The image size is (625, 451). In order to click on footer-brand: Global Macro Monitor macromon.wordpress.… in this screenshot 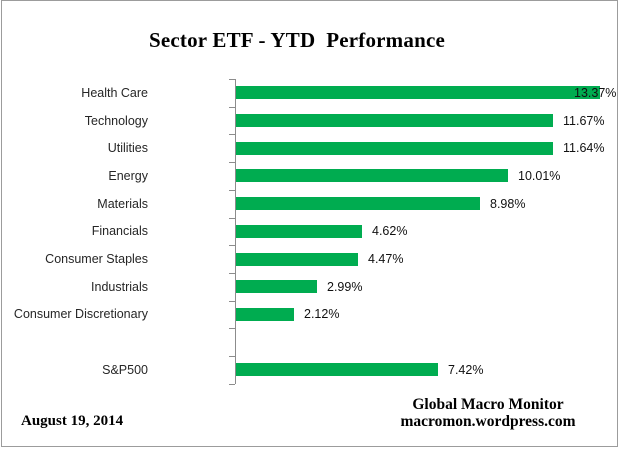, I will do `click(488, 413)`.